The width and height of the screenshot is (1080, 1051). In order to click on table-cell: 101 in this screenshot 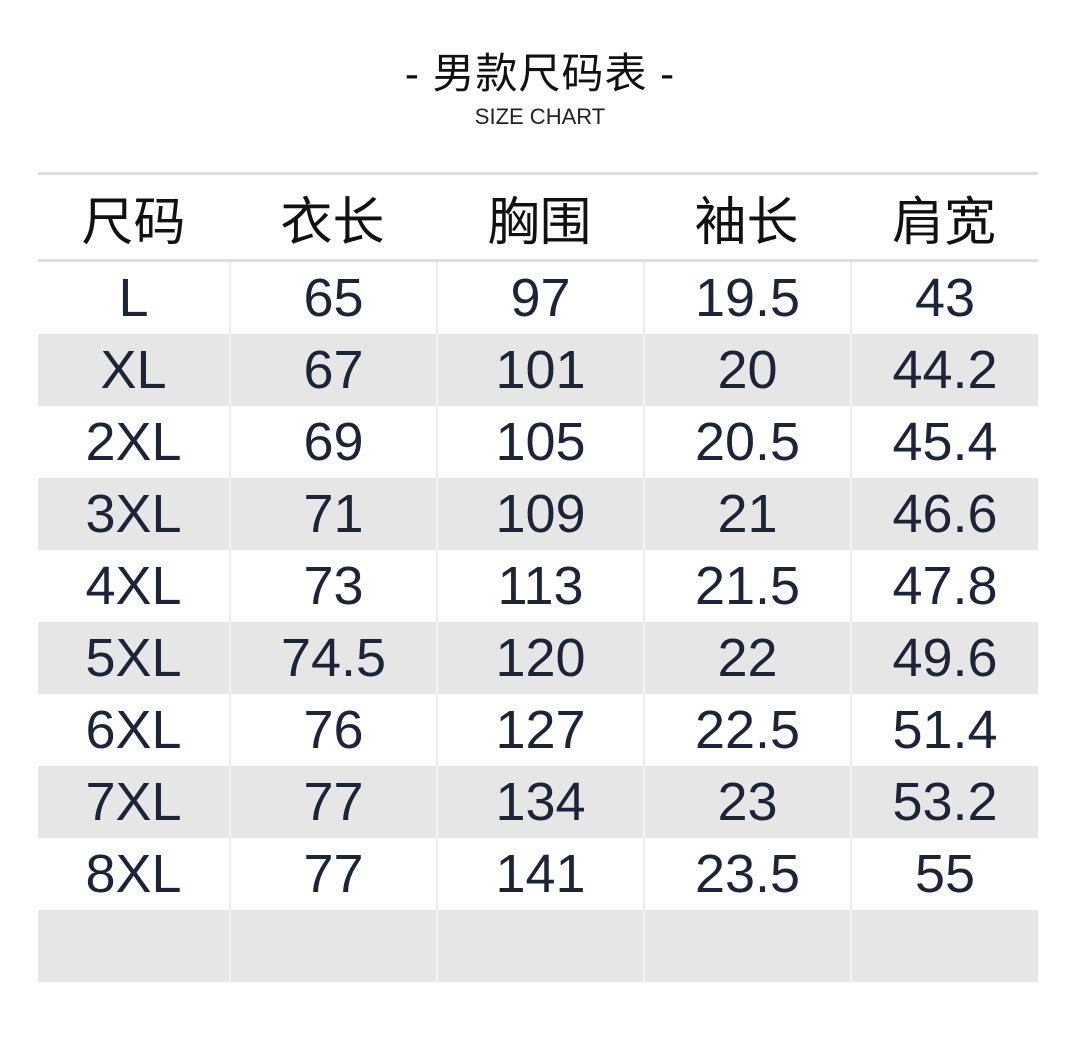, I will do `click(539, 370)`.